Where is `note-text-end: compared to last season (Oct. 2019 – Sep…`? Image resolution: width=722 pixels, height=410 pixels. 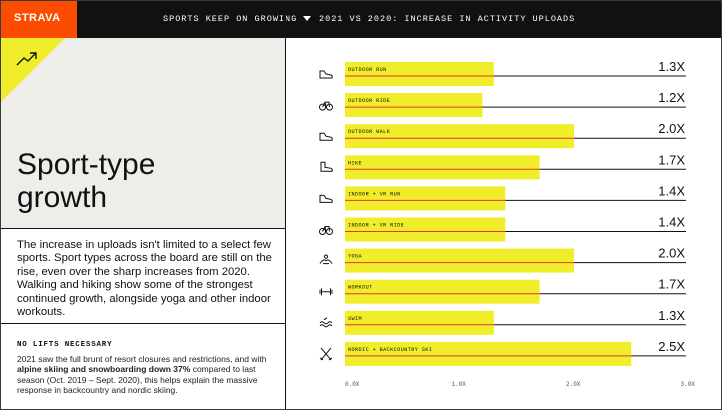
note-text-end: compared to last season (Oct. 2019 – Sep… is located at coordinates (137, 380).